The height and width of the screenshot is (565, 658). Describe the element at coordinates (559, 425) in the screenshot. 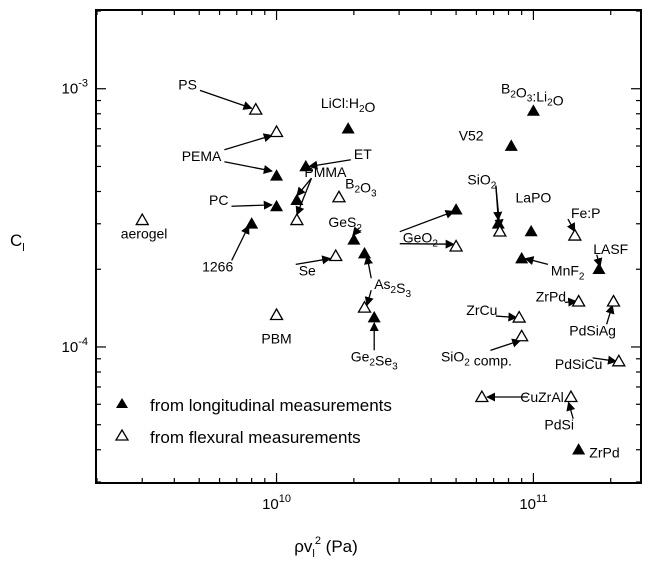

I see `annotation-pdsi: PdSi` at that location.